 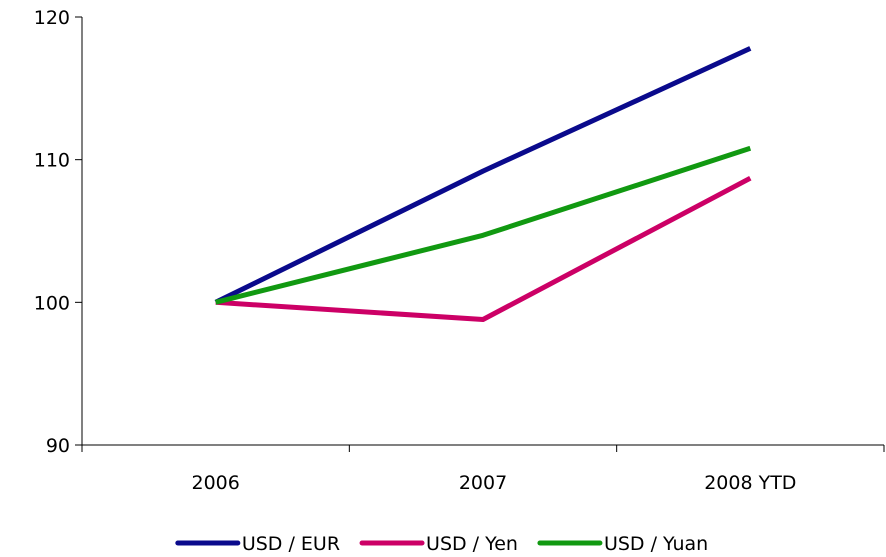 What do you see at coordinates (52, 303) in the screenshot?
I see `y-tick-label: 100` at bounding box center [52, 303].